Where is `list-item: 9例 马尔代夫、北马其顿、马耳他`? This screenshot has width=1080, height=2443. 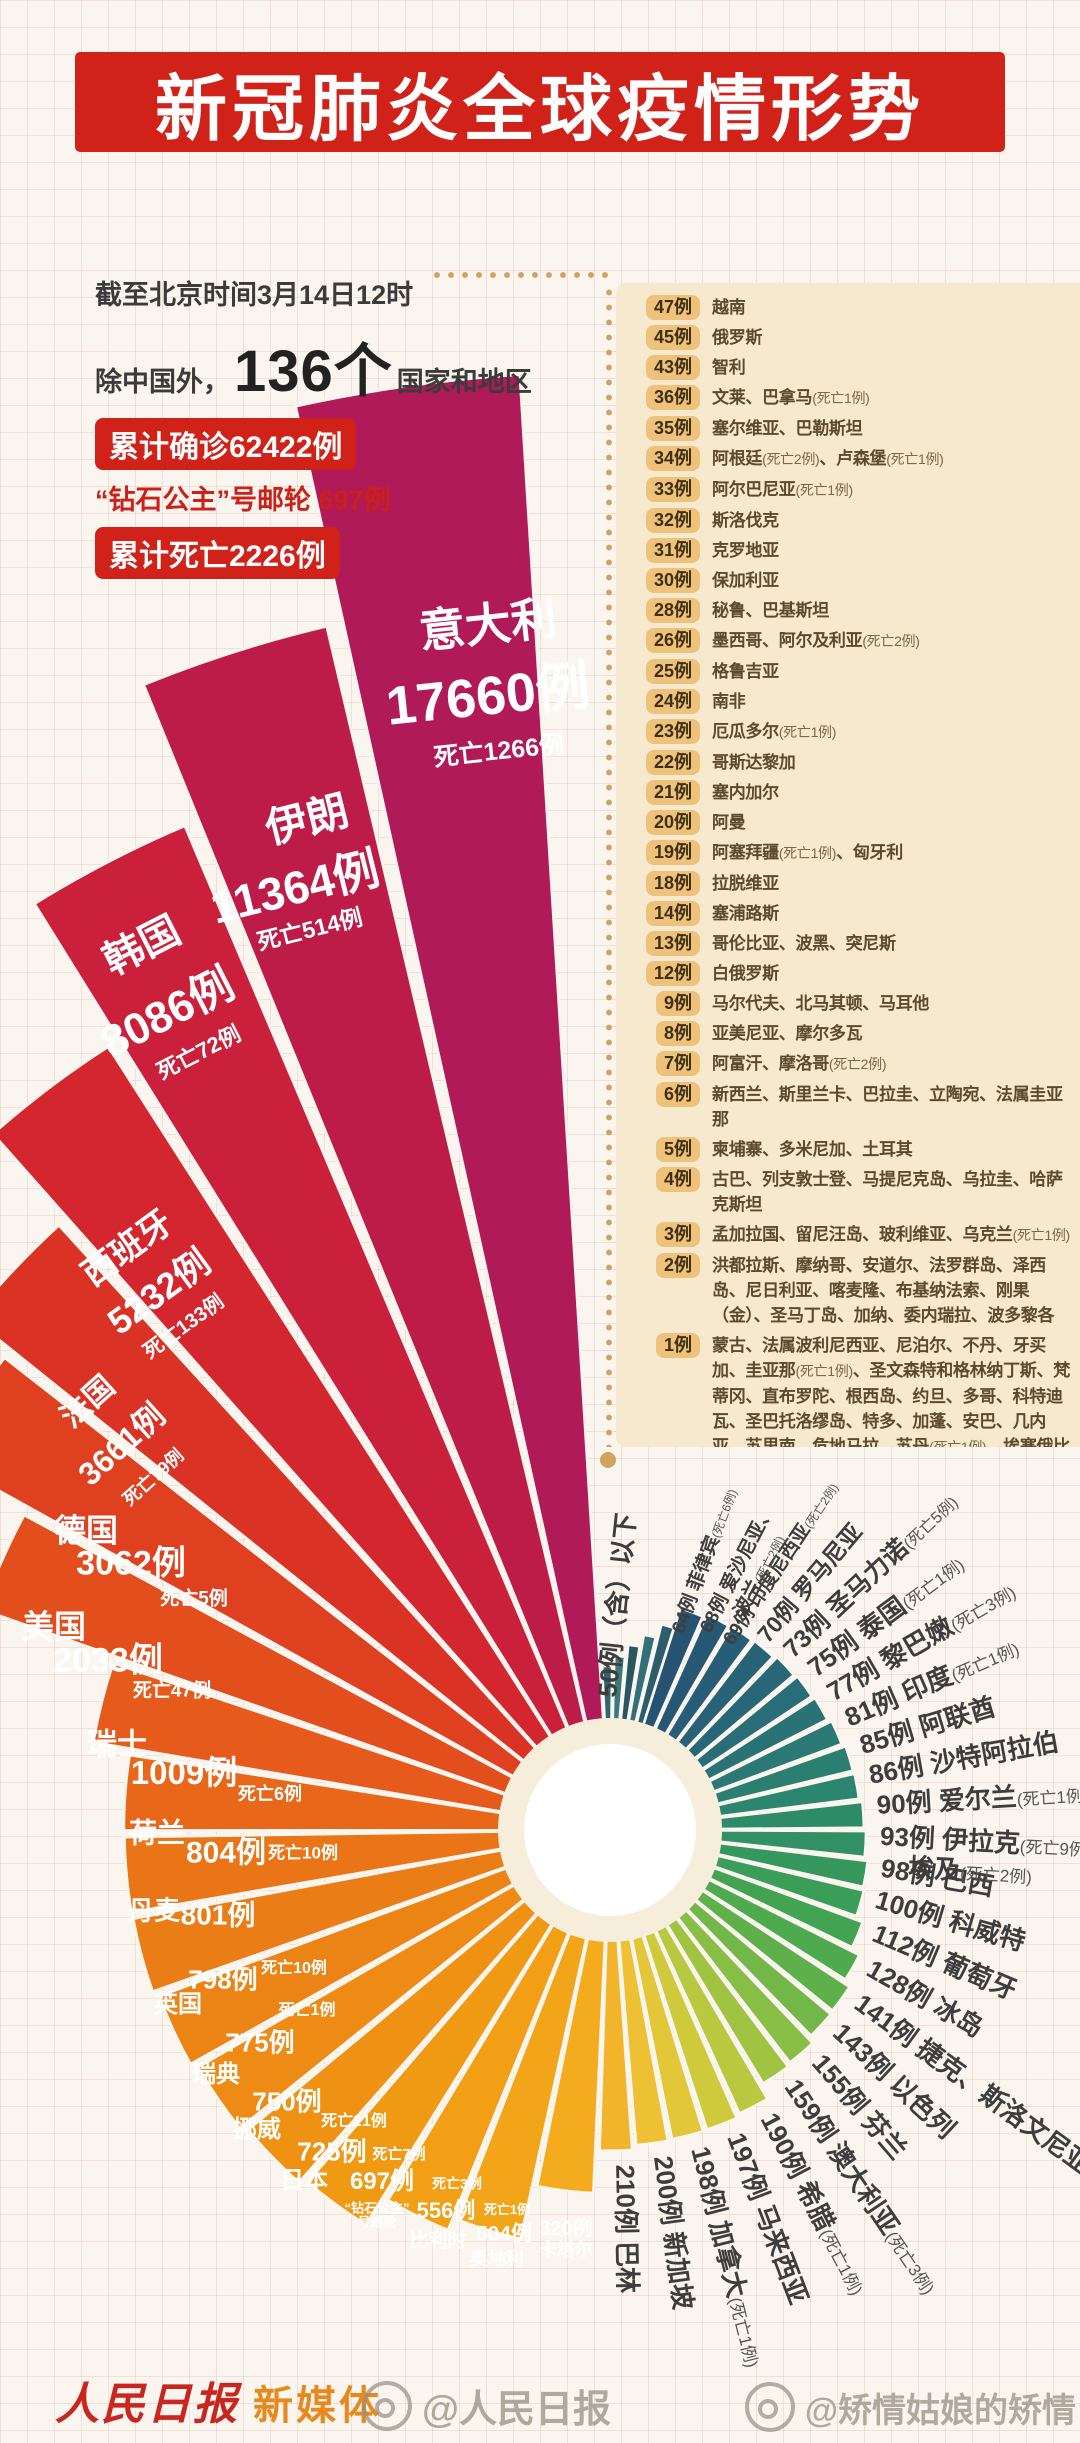
list-item: 9例 马尔代夫、北马其顿、马耳他 is located at coordinates (851, 1003).